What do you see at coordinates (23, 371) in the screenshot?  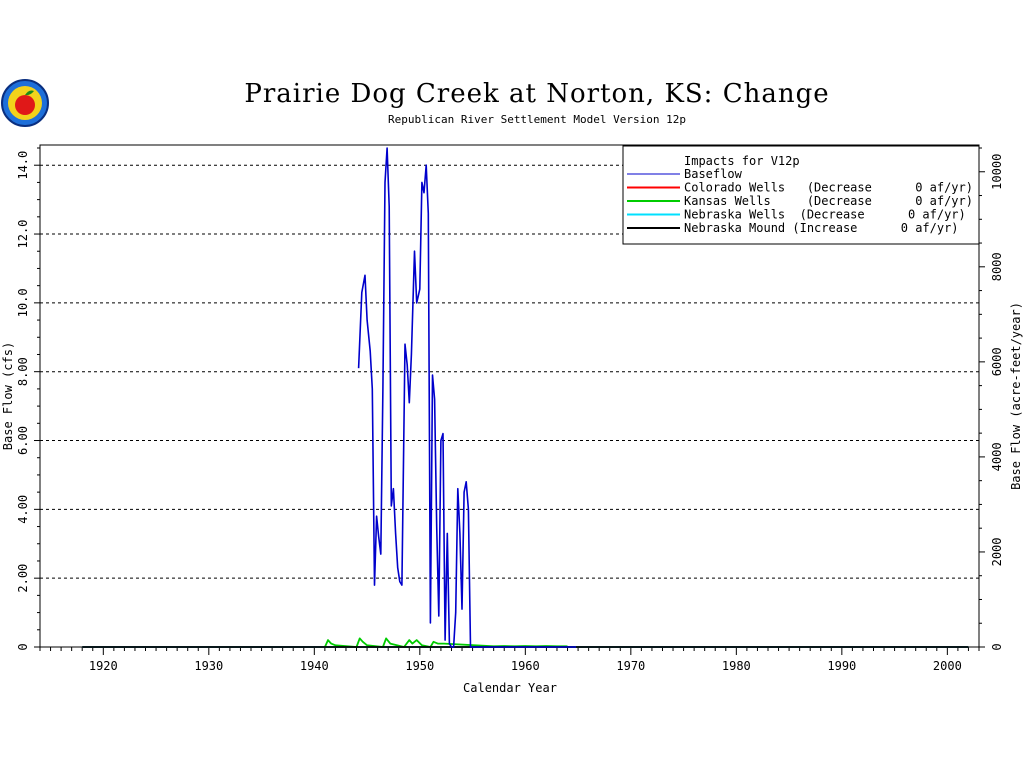 I see `y-tick-label: 8.00` at bounding box center [23, 371].